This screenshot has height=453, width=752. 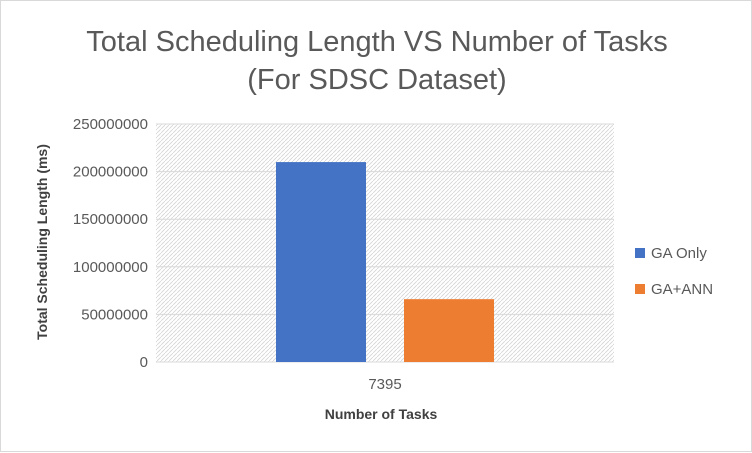 I want to click on legend-label: GA Only, so click(x=679, y=253).